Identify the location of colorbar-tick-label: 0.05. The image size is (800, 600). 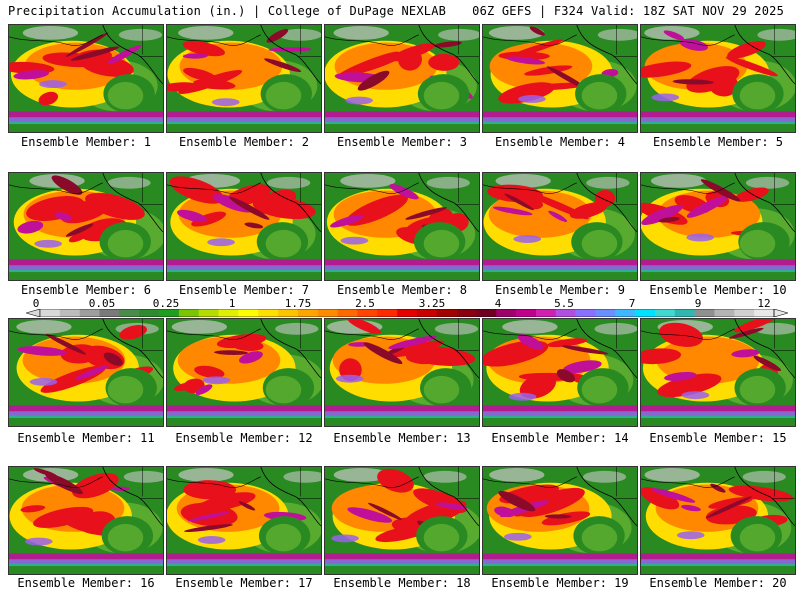
(102, 303).